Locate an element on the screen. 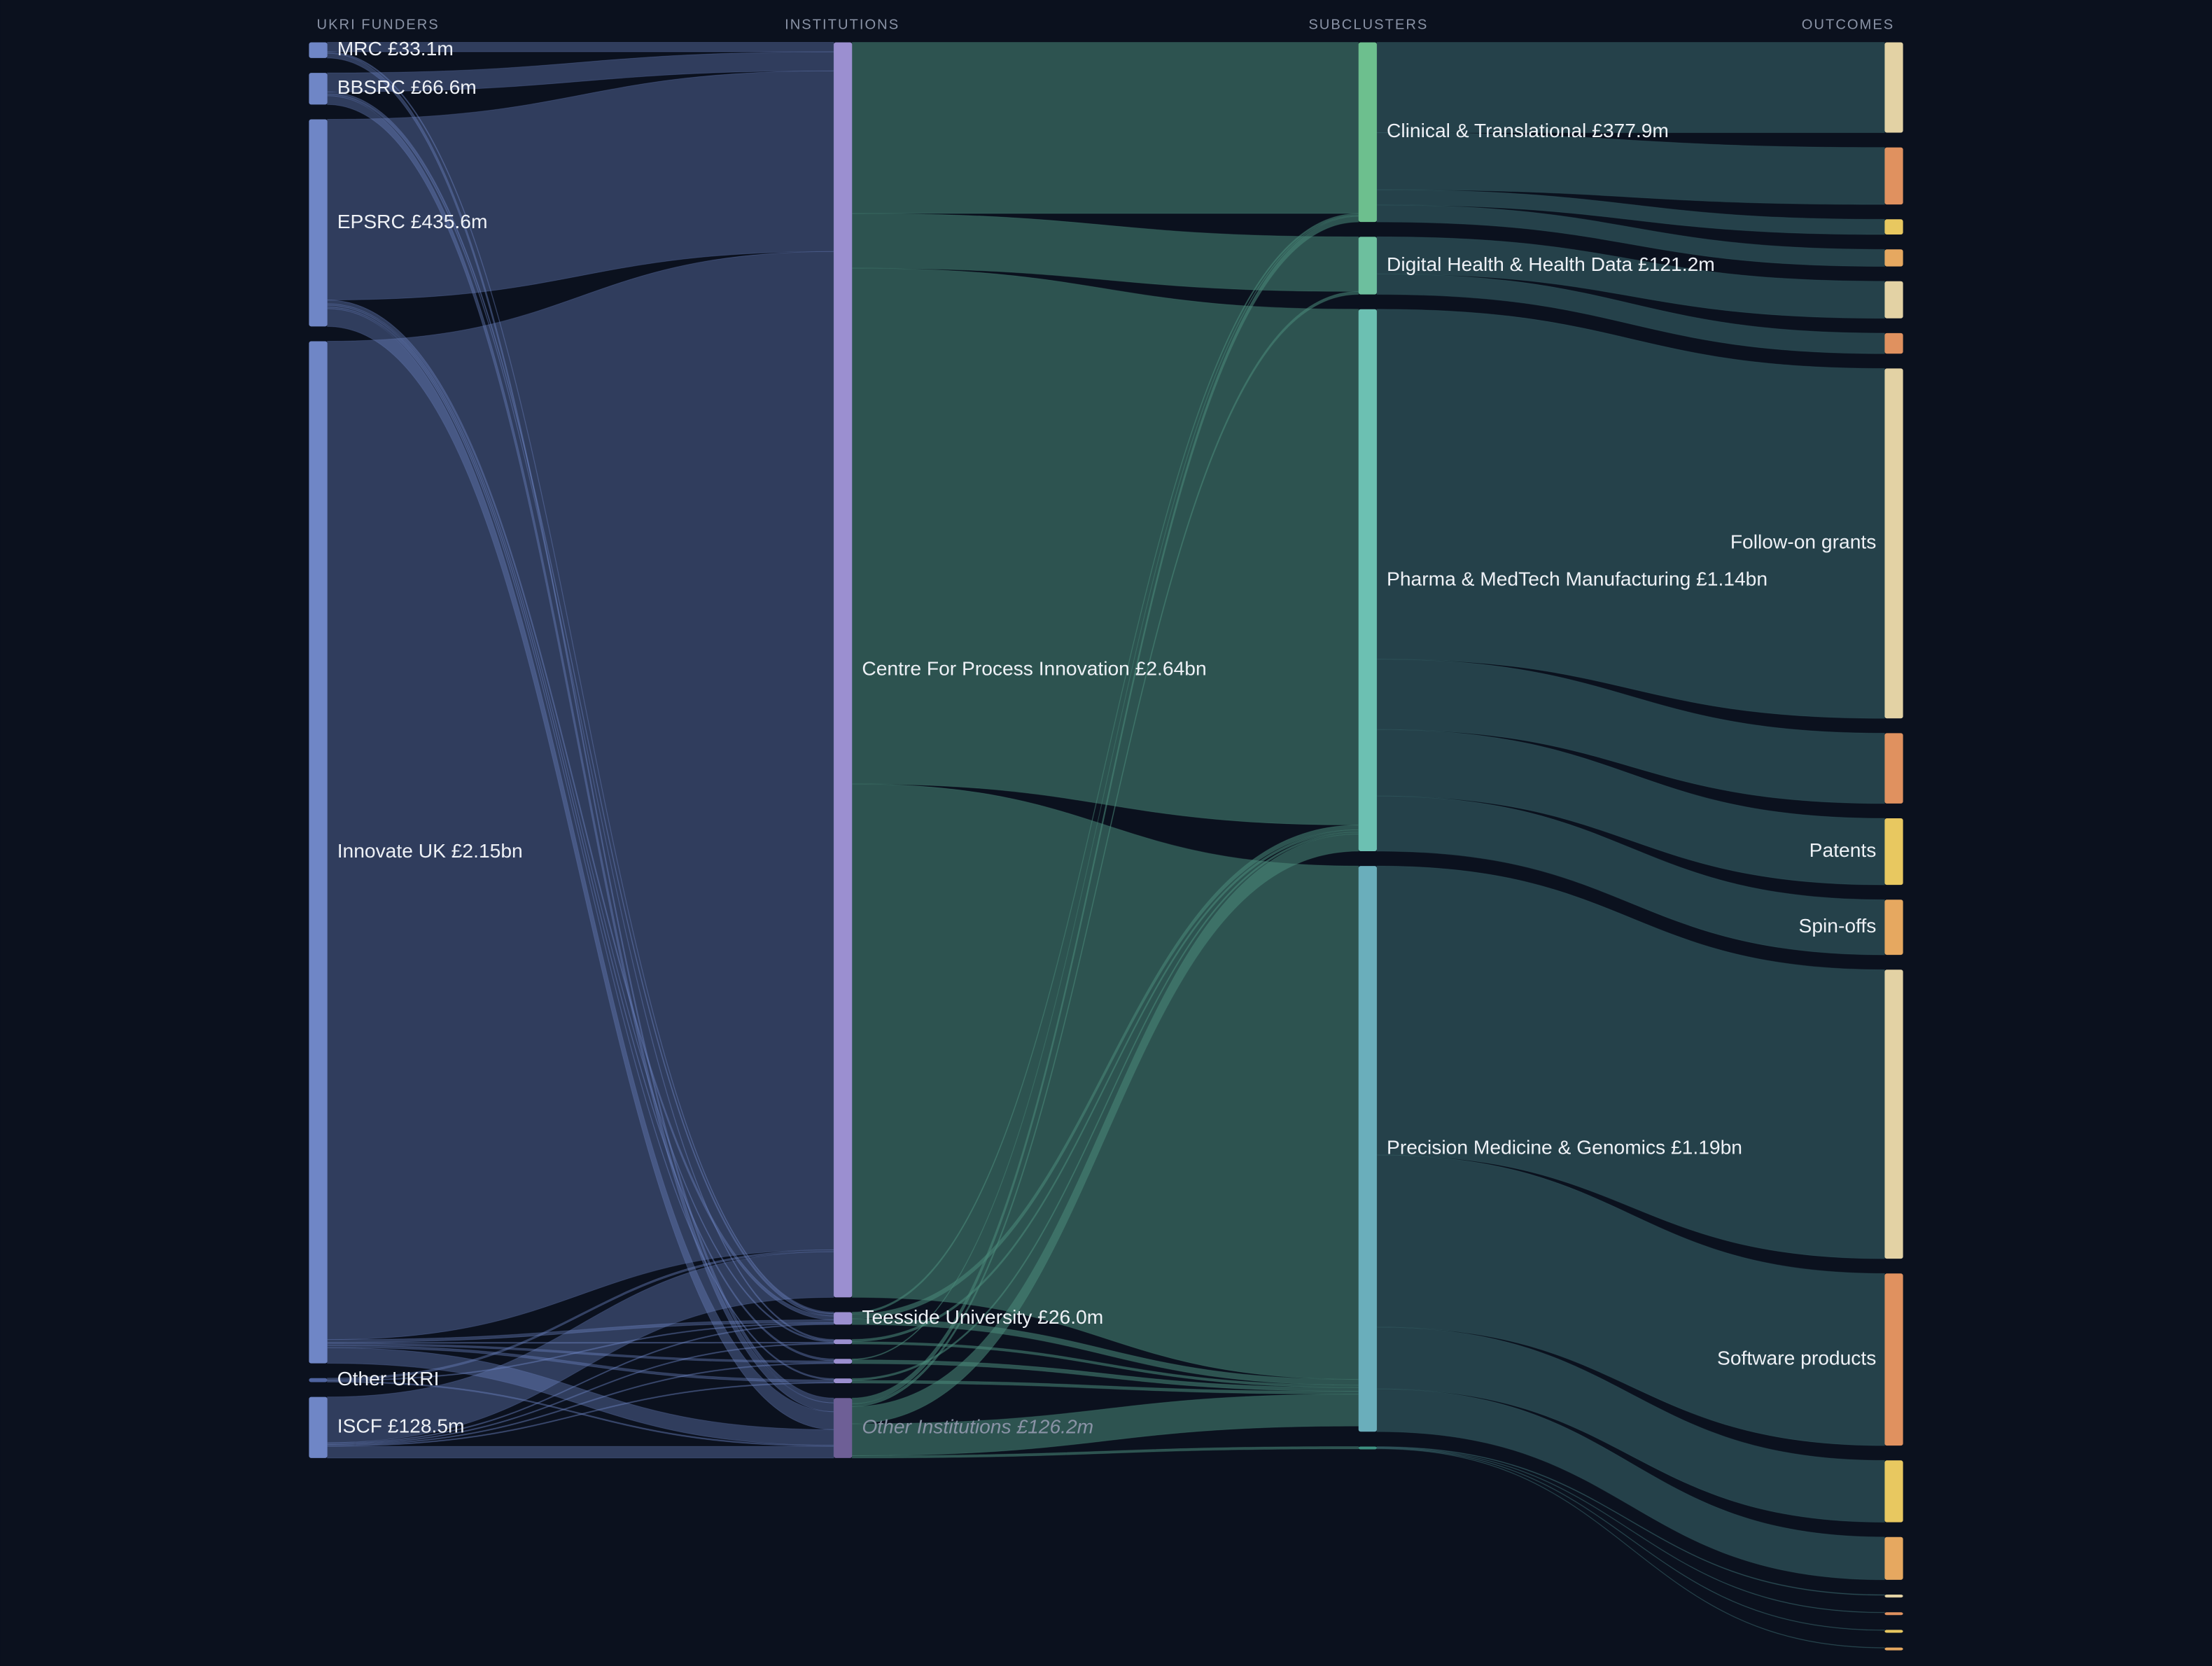  node-label: Innovate UK £2.15bn is located at coordinates (430, 850).